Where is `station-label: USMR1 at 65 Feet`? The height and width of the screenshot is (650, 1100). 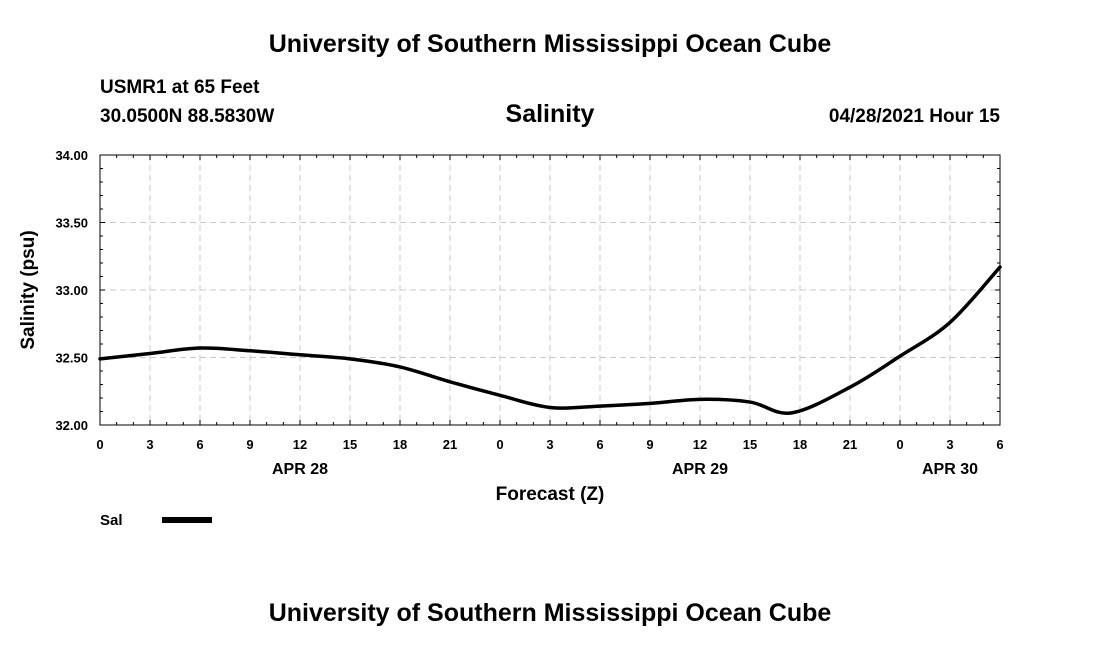 station-label: USMR1 at 65 Feet is located at coordinates (180, 87).